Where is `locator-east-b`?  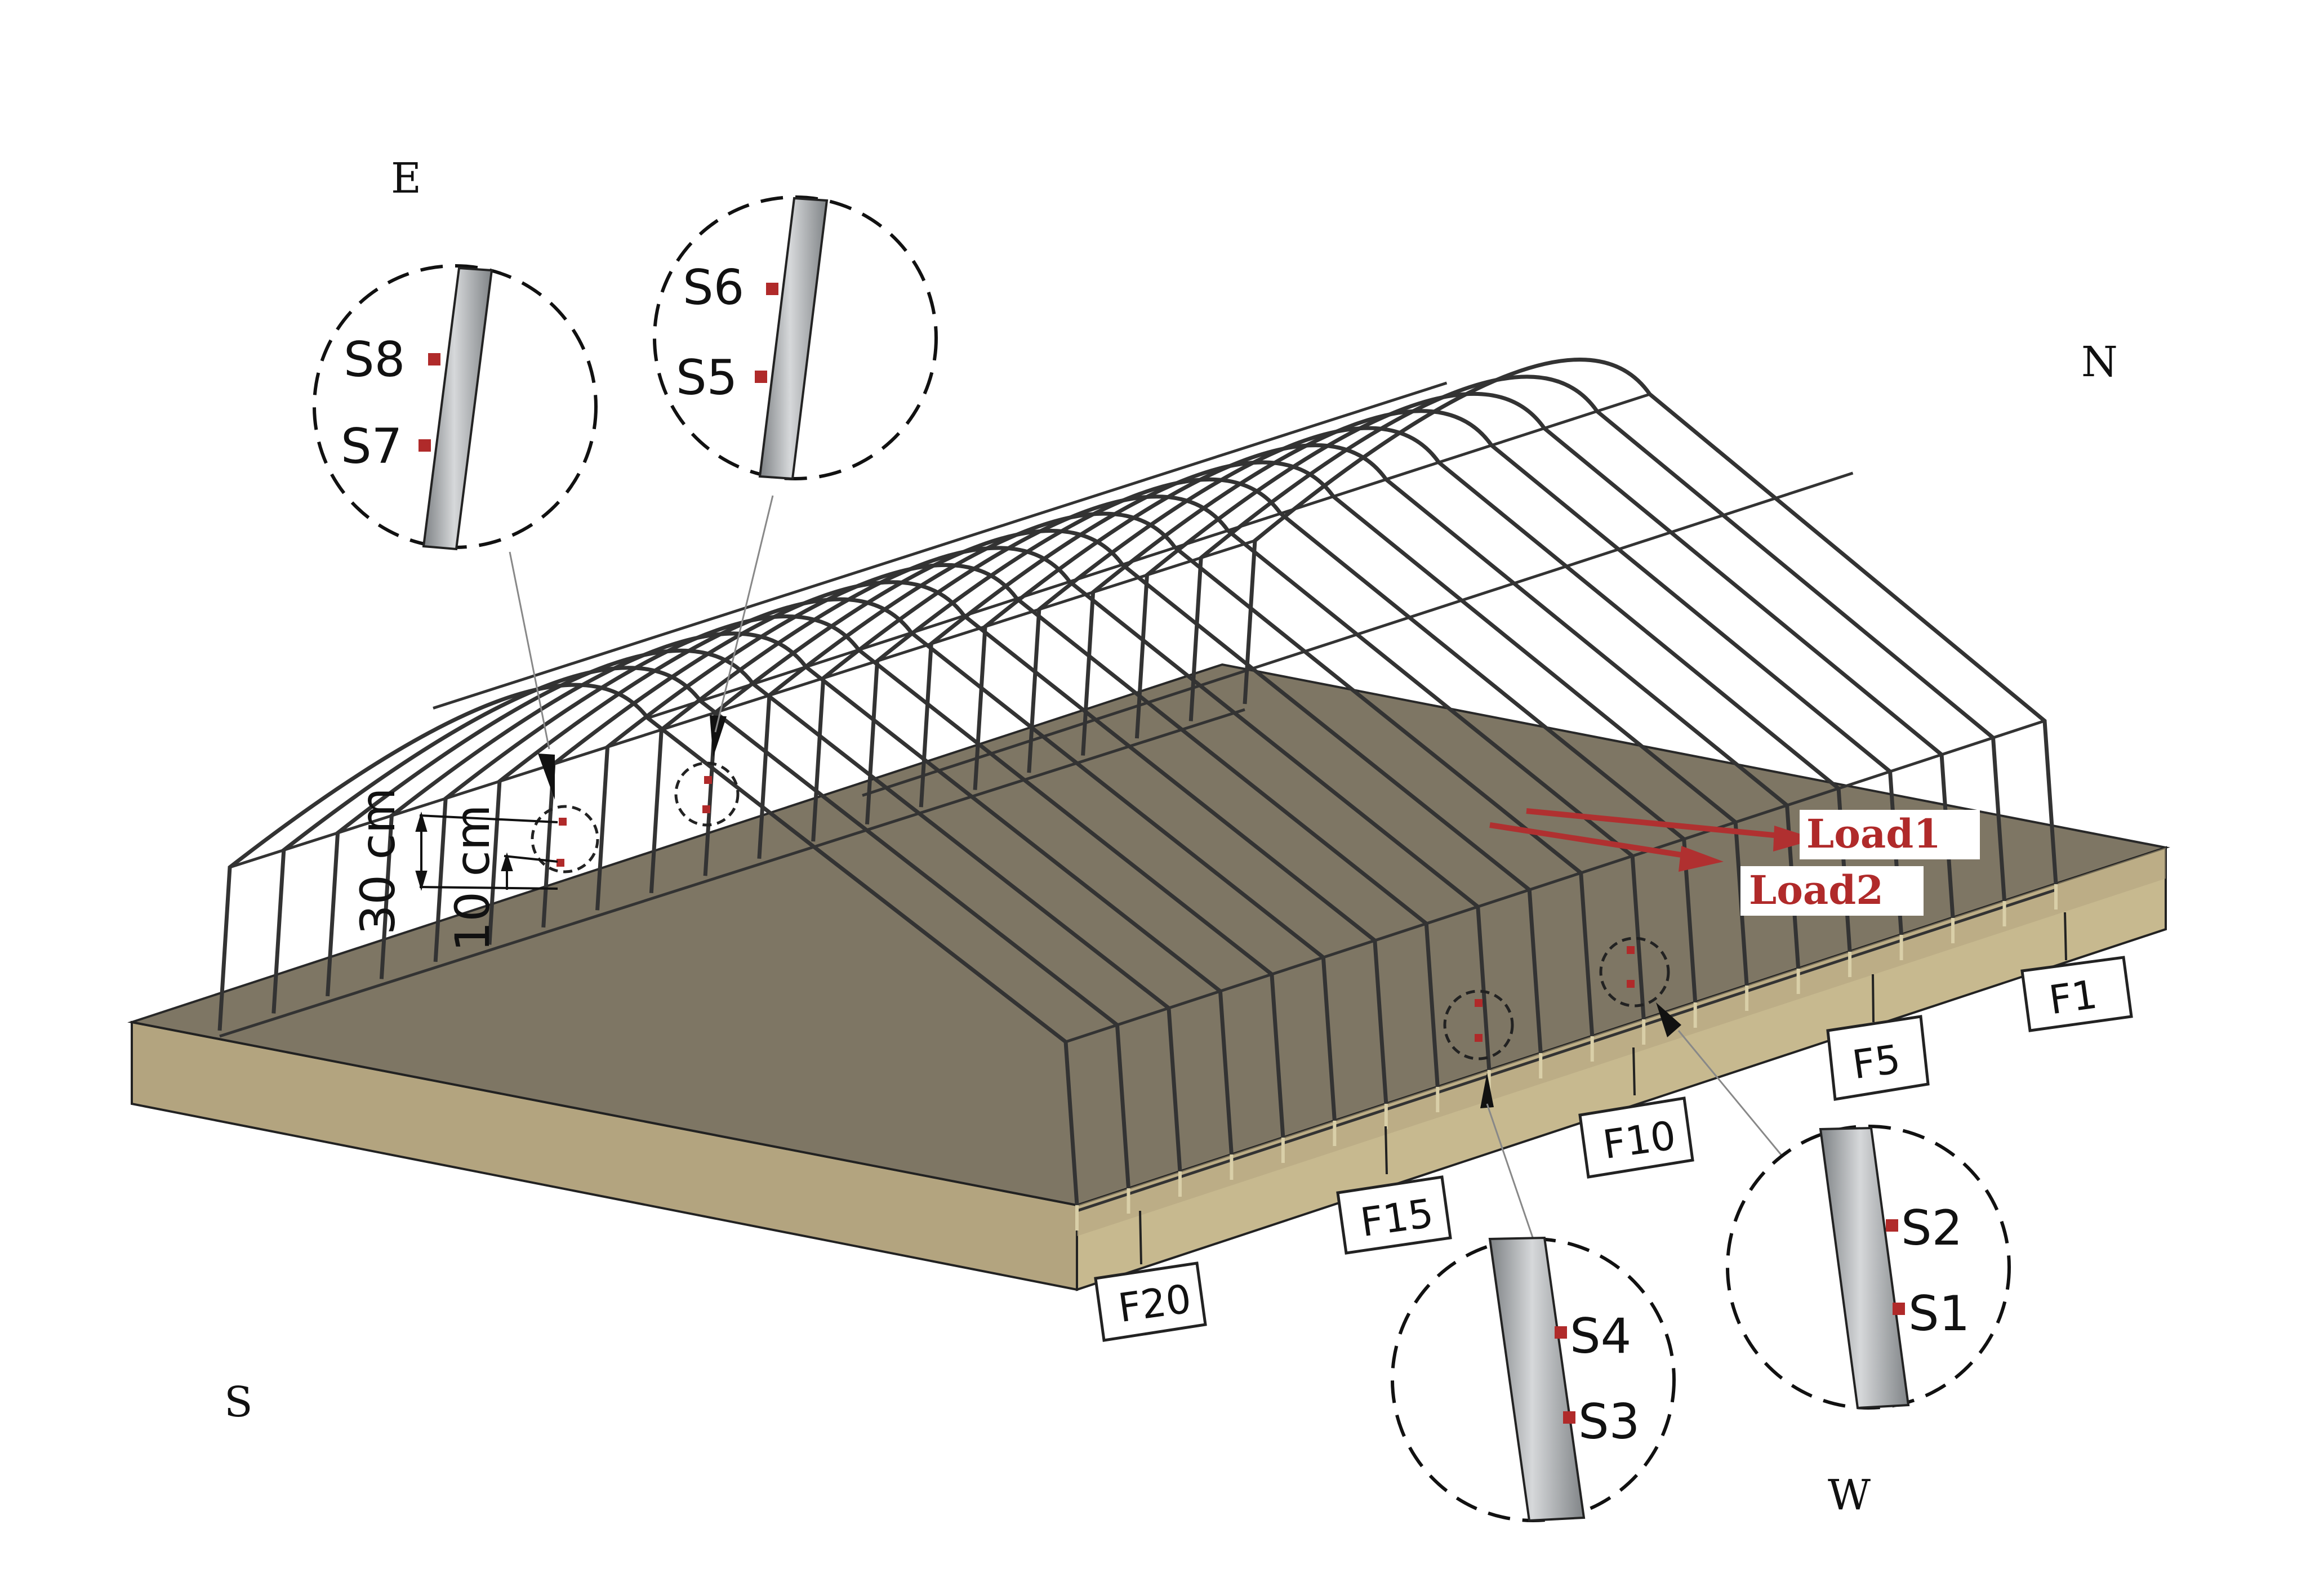
locator-east-b is located at coordinates (707, 771).